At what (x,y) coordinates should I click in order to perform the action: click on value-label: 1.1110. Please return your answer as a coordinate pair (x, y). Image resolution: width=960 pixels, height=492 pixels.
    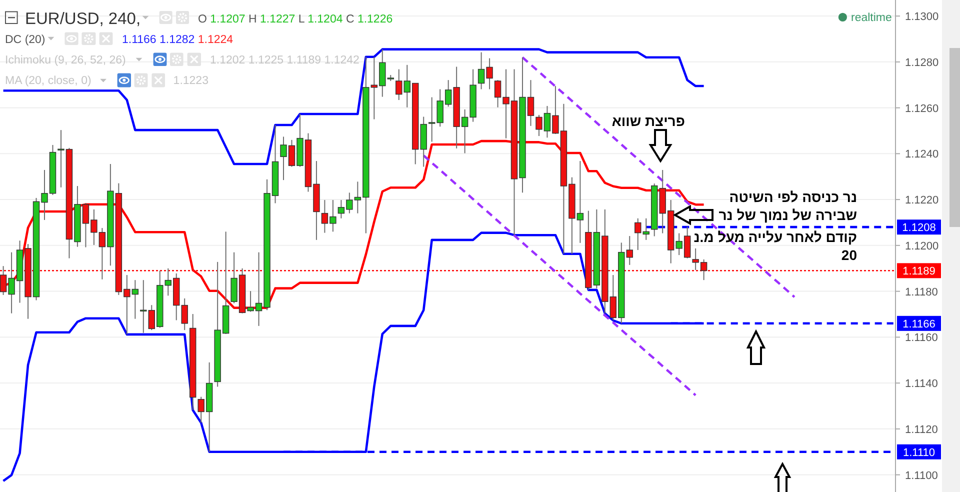
    Looking at the image, I should click on (919, 452).